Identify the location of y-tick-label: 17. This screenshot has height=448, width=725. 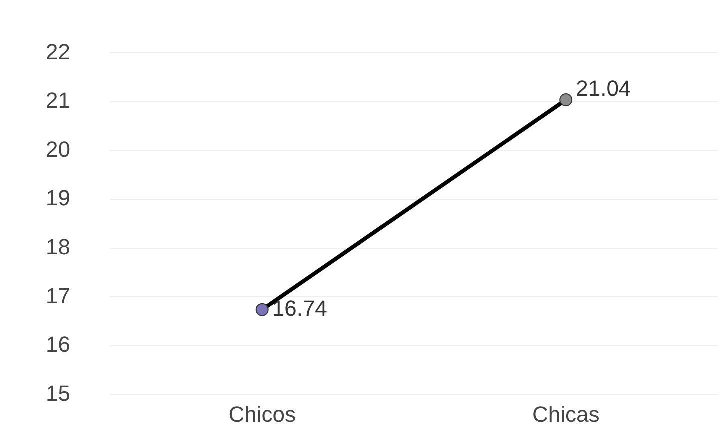
(58, 295).